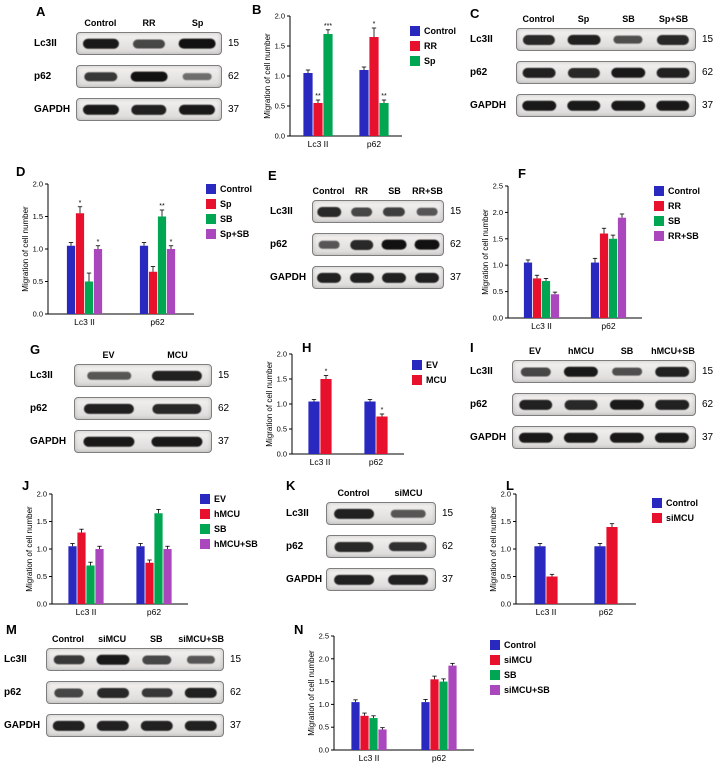 The image size is (728, 768). I want to click on chart-legend-N: Control siMCU SB siMCU+SB, so click(520, 667).